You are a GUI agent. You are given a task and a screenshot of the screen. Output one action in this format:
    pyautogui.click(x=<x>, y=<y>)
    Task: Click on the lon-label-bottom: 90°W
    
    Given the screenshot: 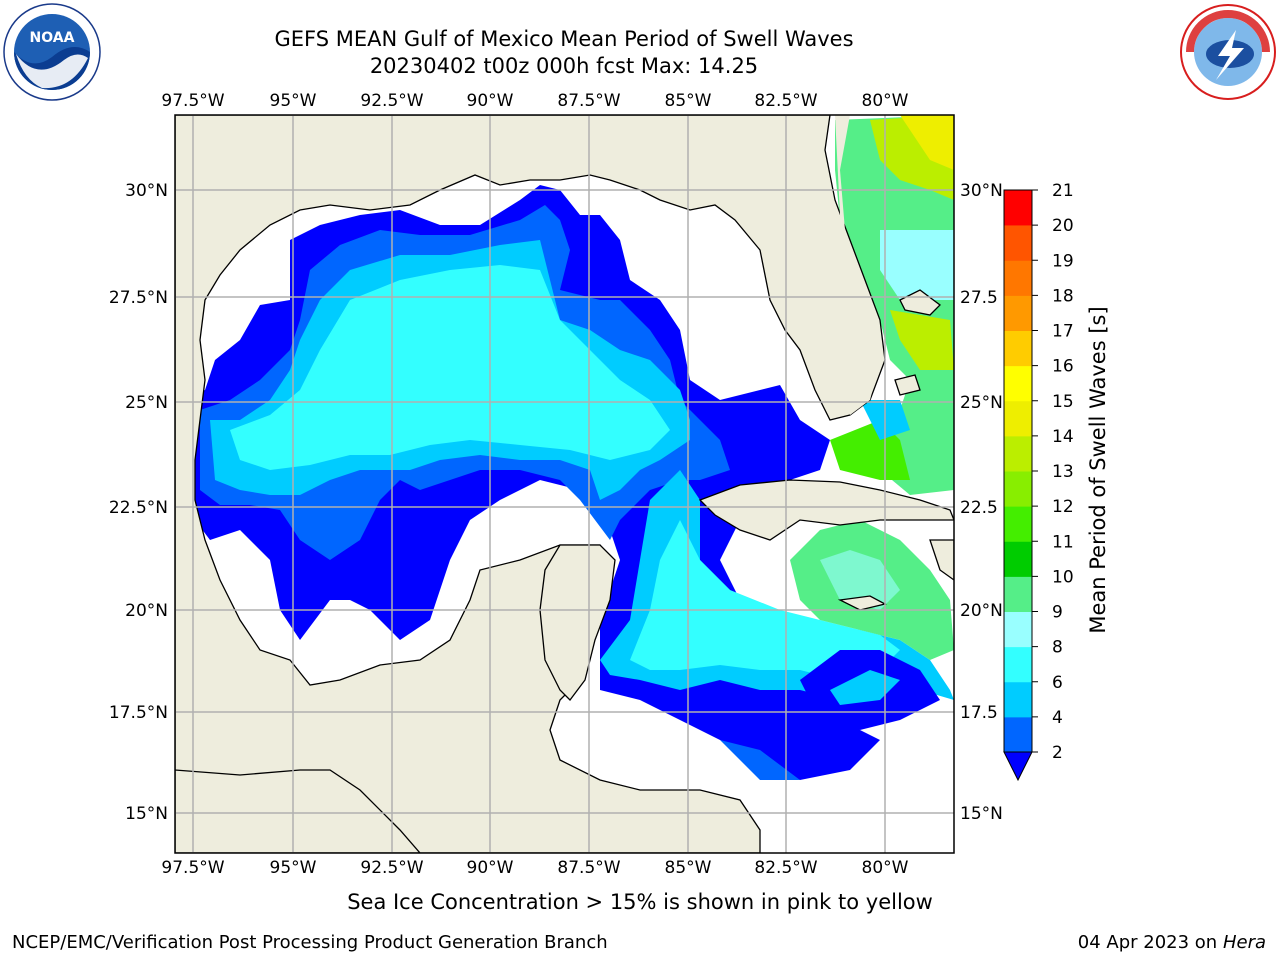 What is the action you would take?
    pyautogui.click(x=490, y=868)
    